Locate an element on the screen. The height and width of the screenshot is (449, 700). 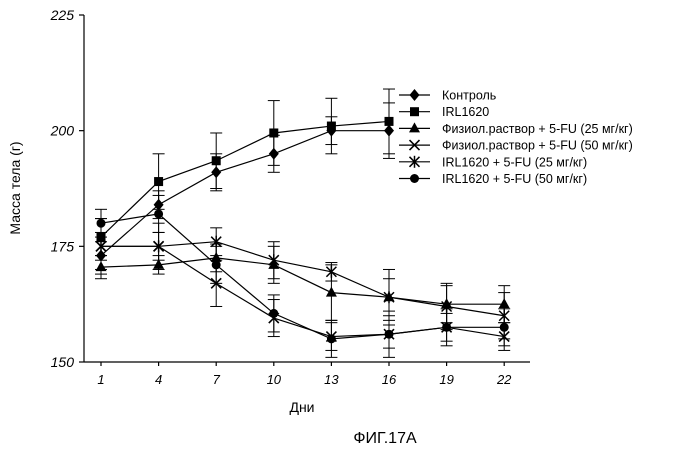
legend-entry: IRL1620 + 5-FU (25 мг/кг) is located at coordinates (493, 162).